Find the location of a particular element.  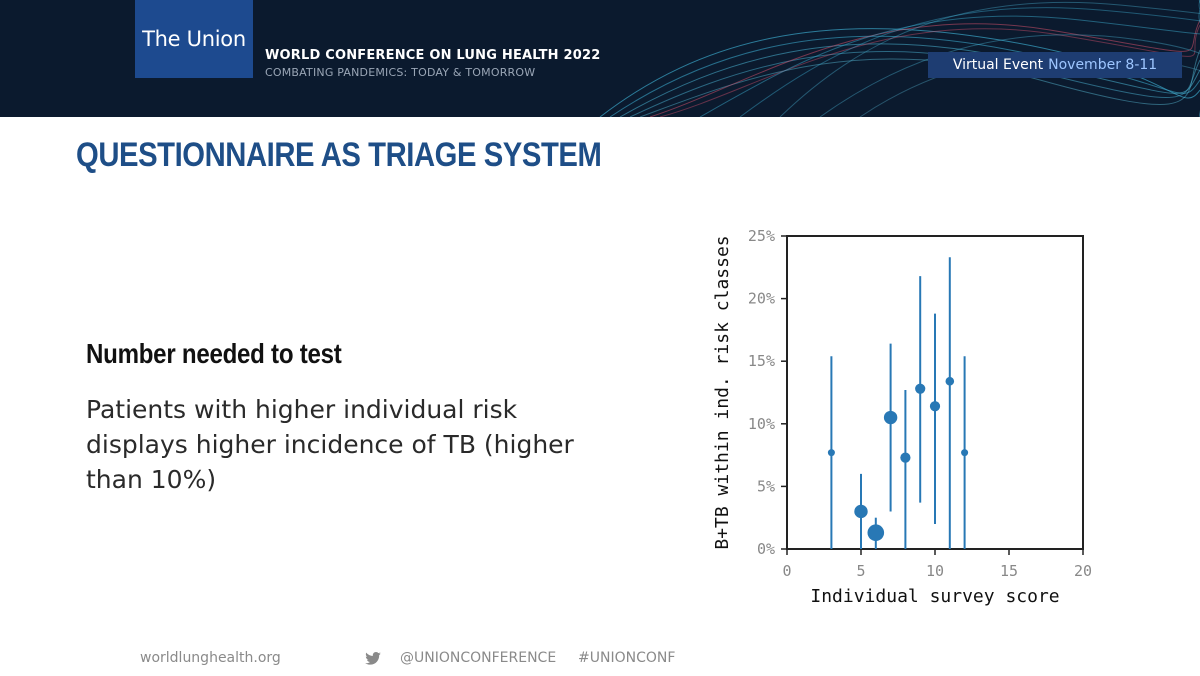

event-label: Virtual Event is located at coordinates (998, 65).